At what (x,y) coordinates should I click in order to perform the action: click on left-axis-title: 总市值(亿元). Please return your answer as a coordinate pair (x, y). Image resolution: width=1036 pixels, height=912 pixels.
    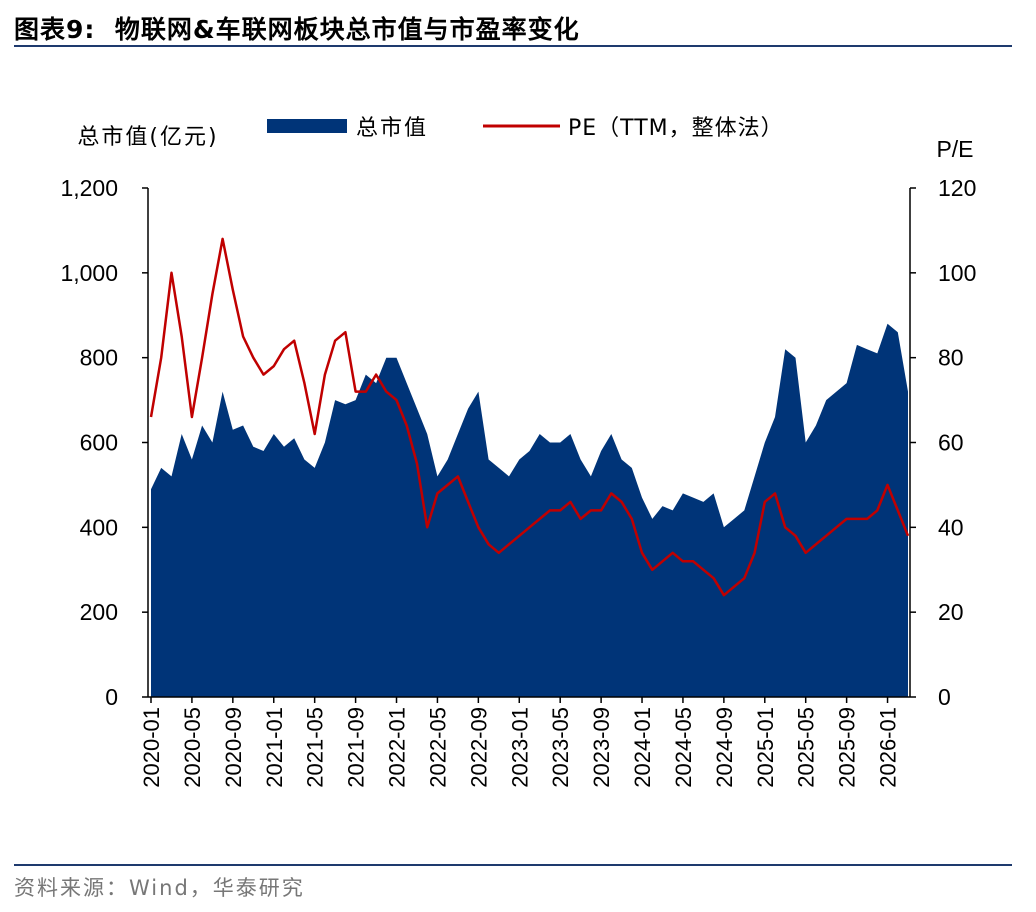
    Looking at the image, I should click on (147, 137).